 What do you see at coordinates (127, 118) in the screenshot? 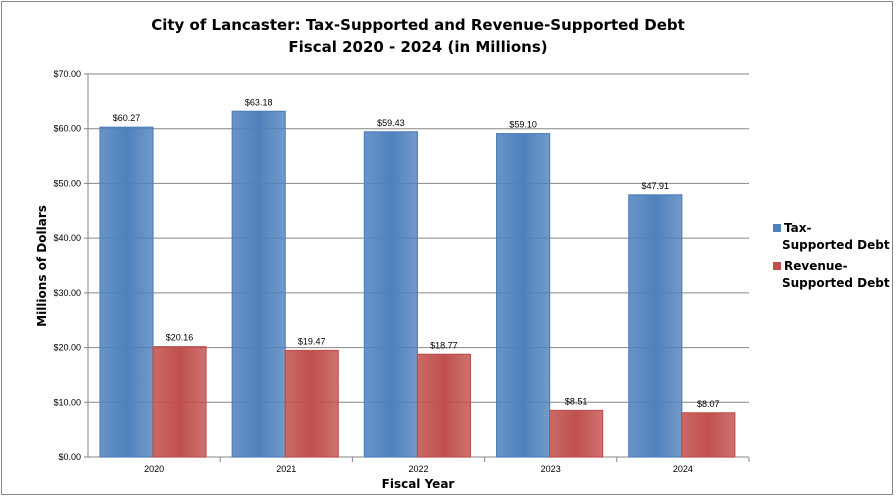
I see `data-label: $60.27` at bounding box center [127, 118].